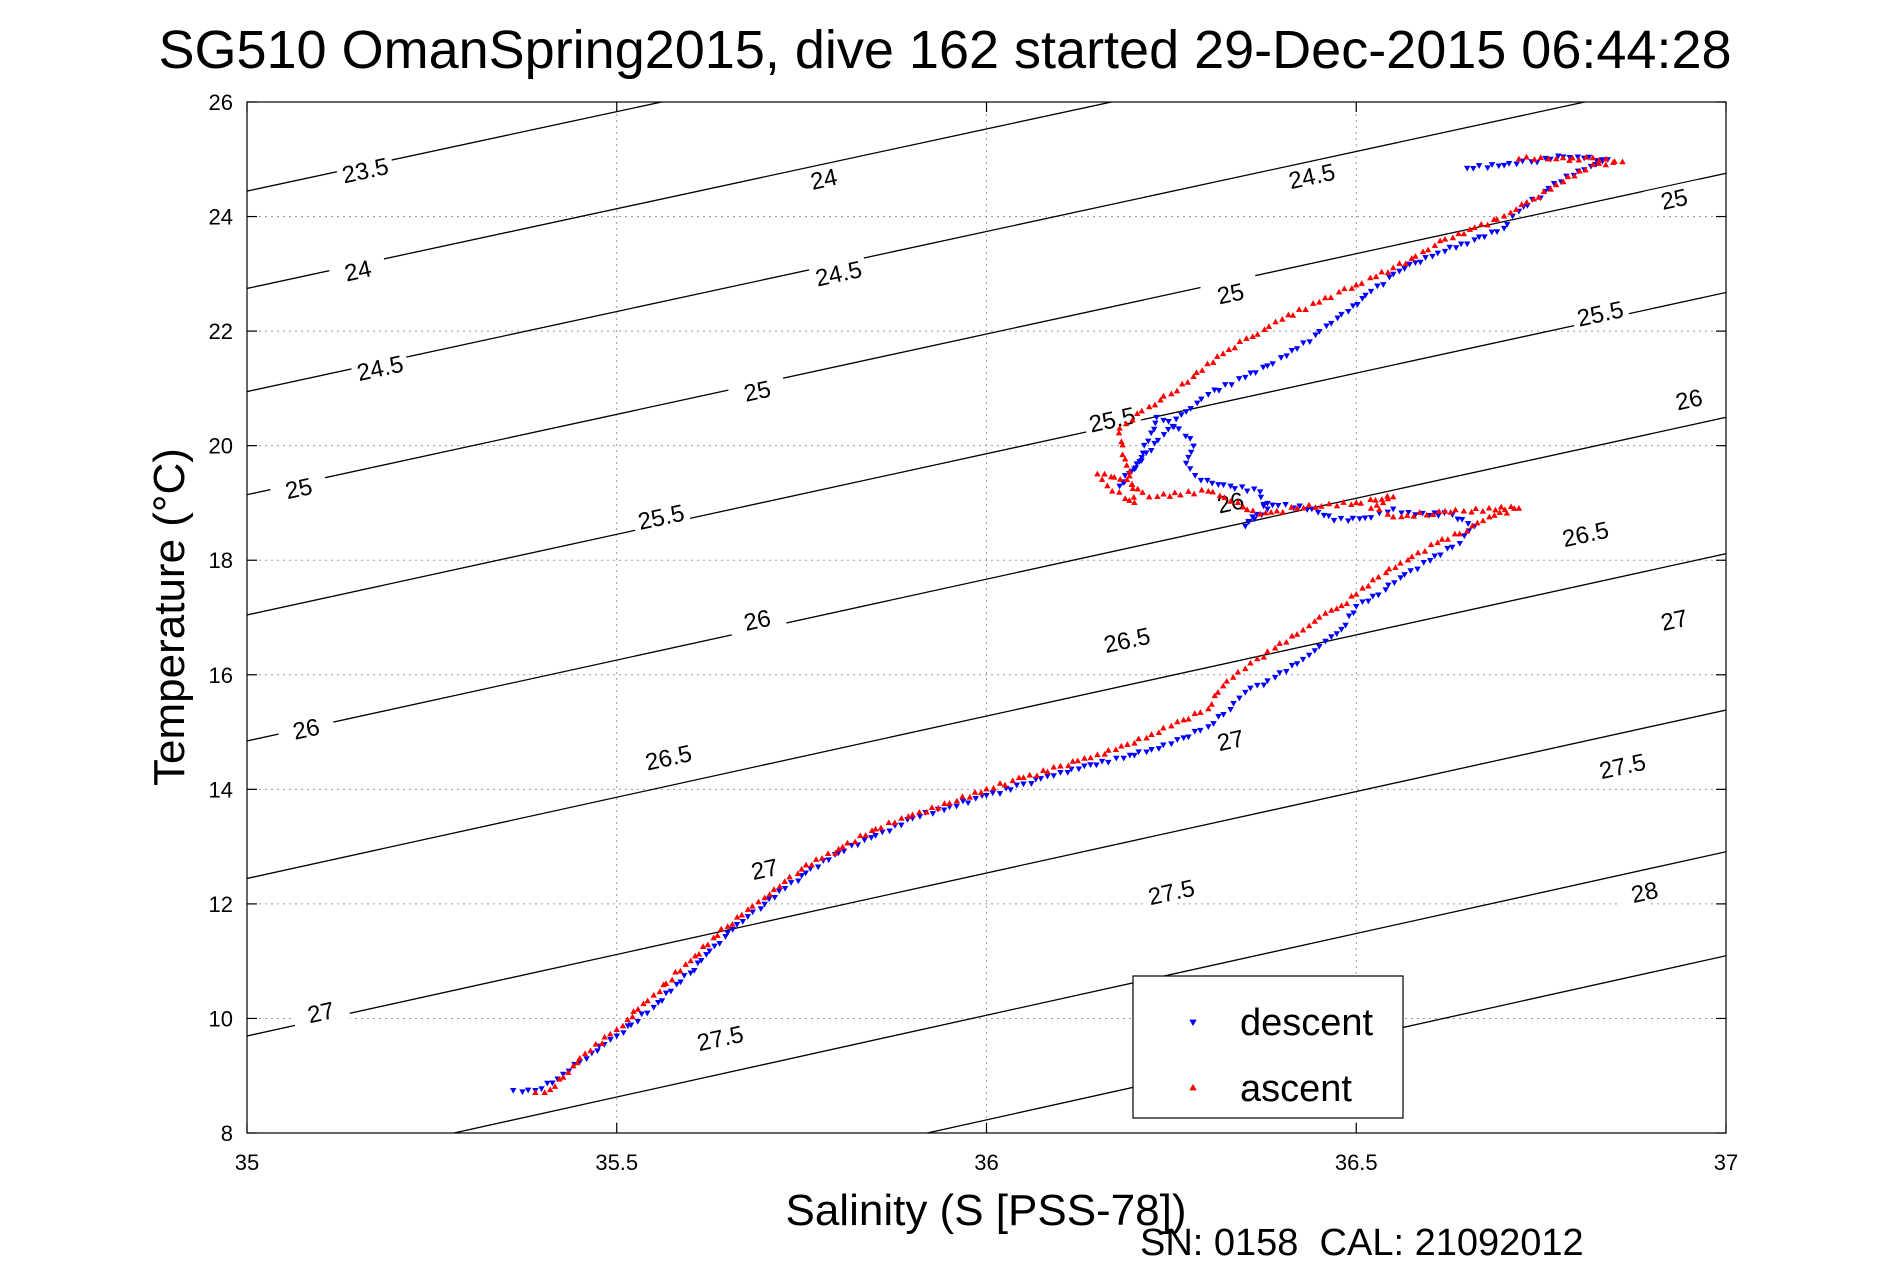 This screenshot has height=1262, width=1891. What do you see at coordinates (757, 621) in the screenshot?
I see `contour-label: 26` at bounding box center [757, 621].